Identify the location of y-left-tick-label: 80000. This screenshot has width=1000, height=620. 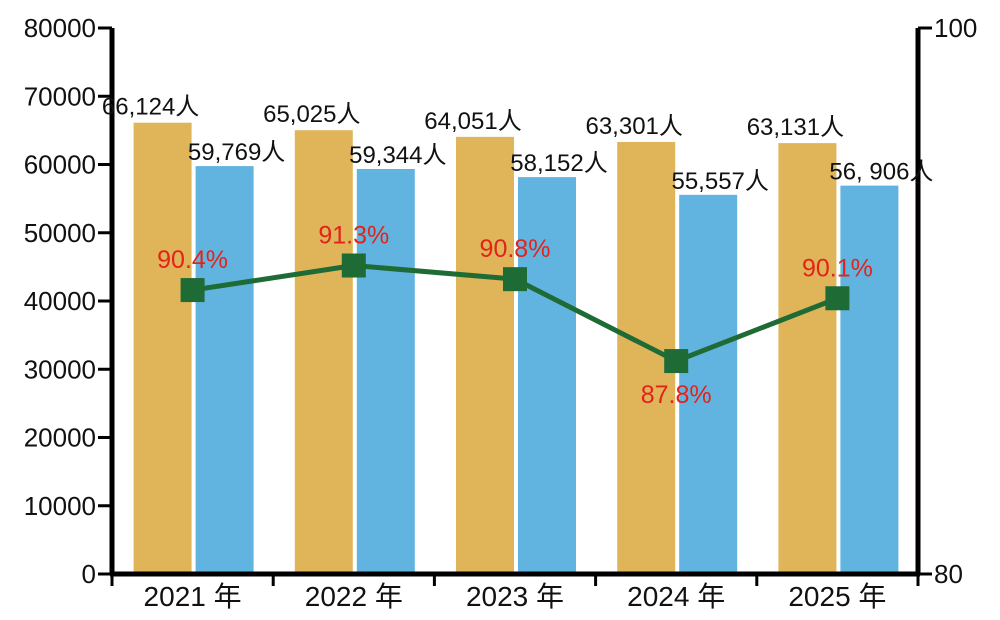
(60, 28).